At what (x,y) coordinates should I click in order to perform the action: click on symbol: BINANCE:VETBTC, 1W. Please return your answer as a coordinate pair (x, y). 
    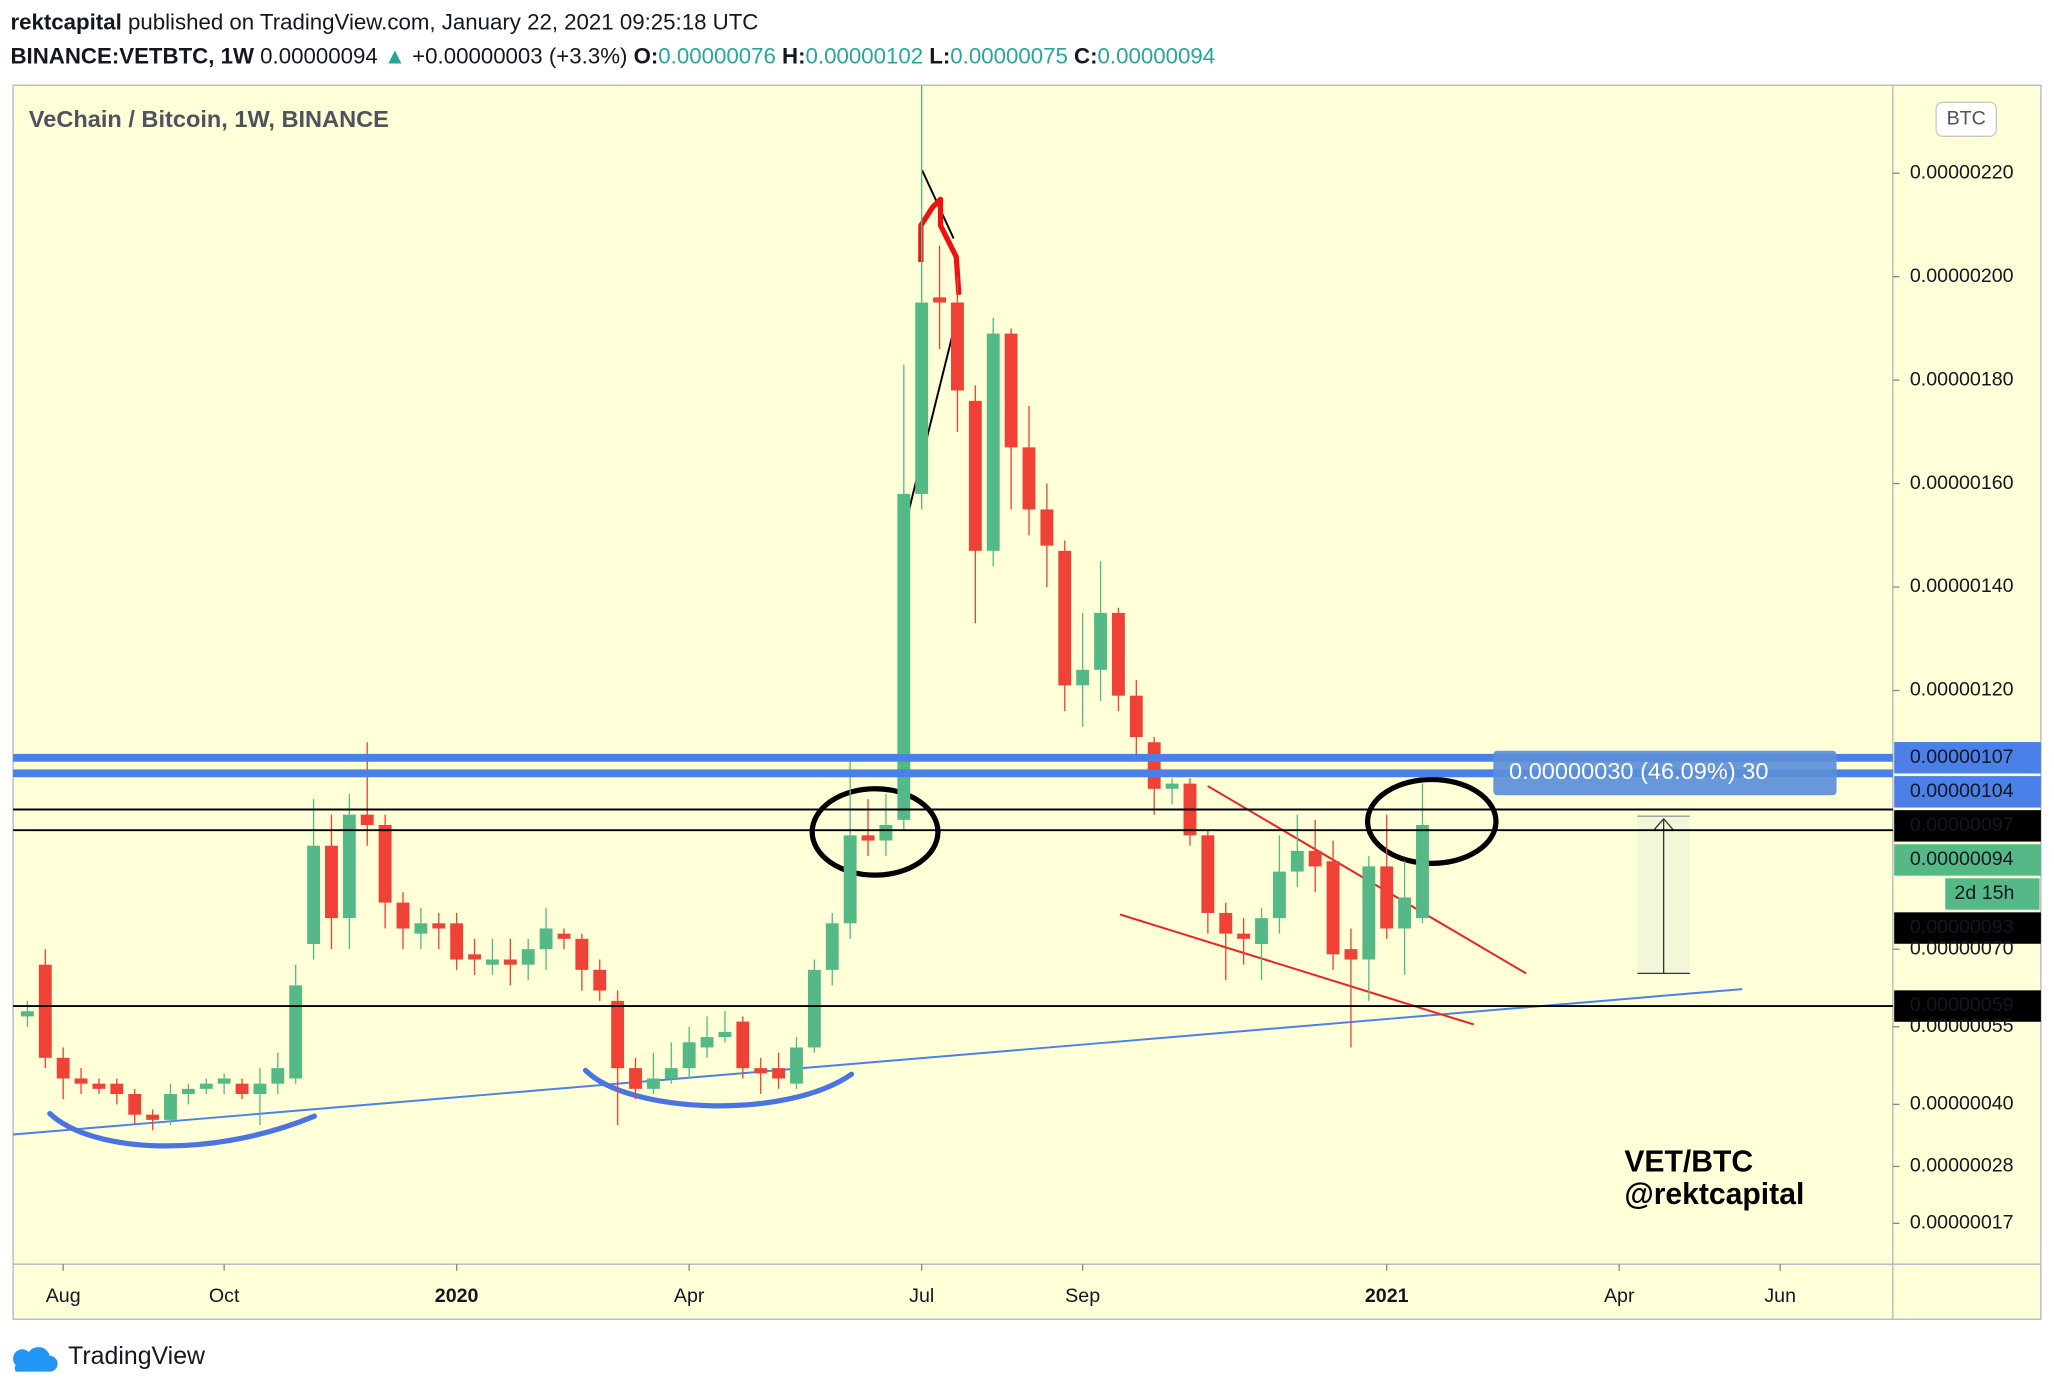
    Looking at the image, I should click on (132, 56).